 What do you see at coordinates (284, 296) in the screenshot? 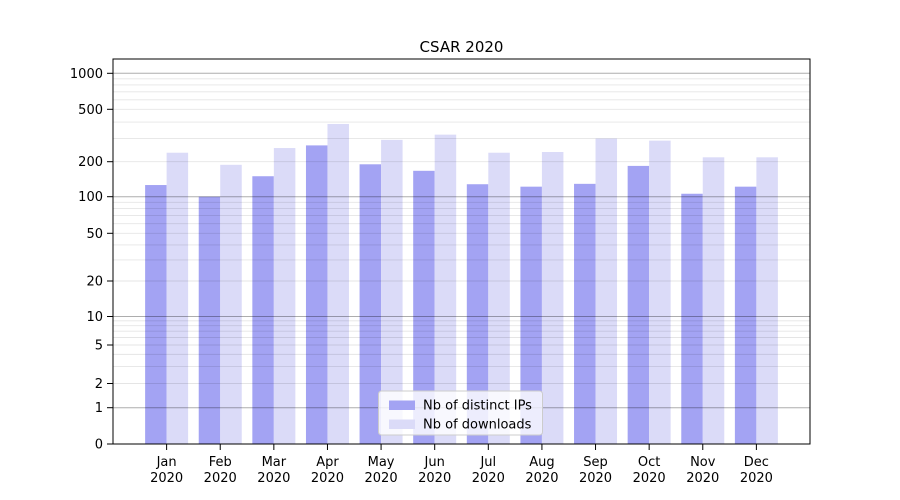
I see `bar-downloads-mar` at bounding box center [284, 296].